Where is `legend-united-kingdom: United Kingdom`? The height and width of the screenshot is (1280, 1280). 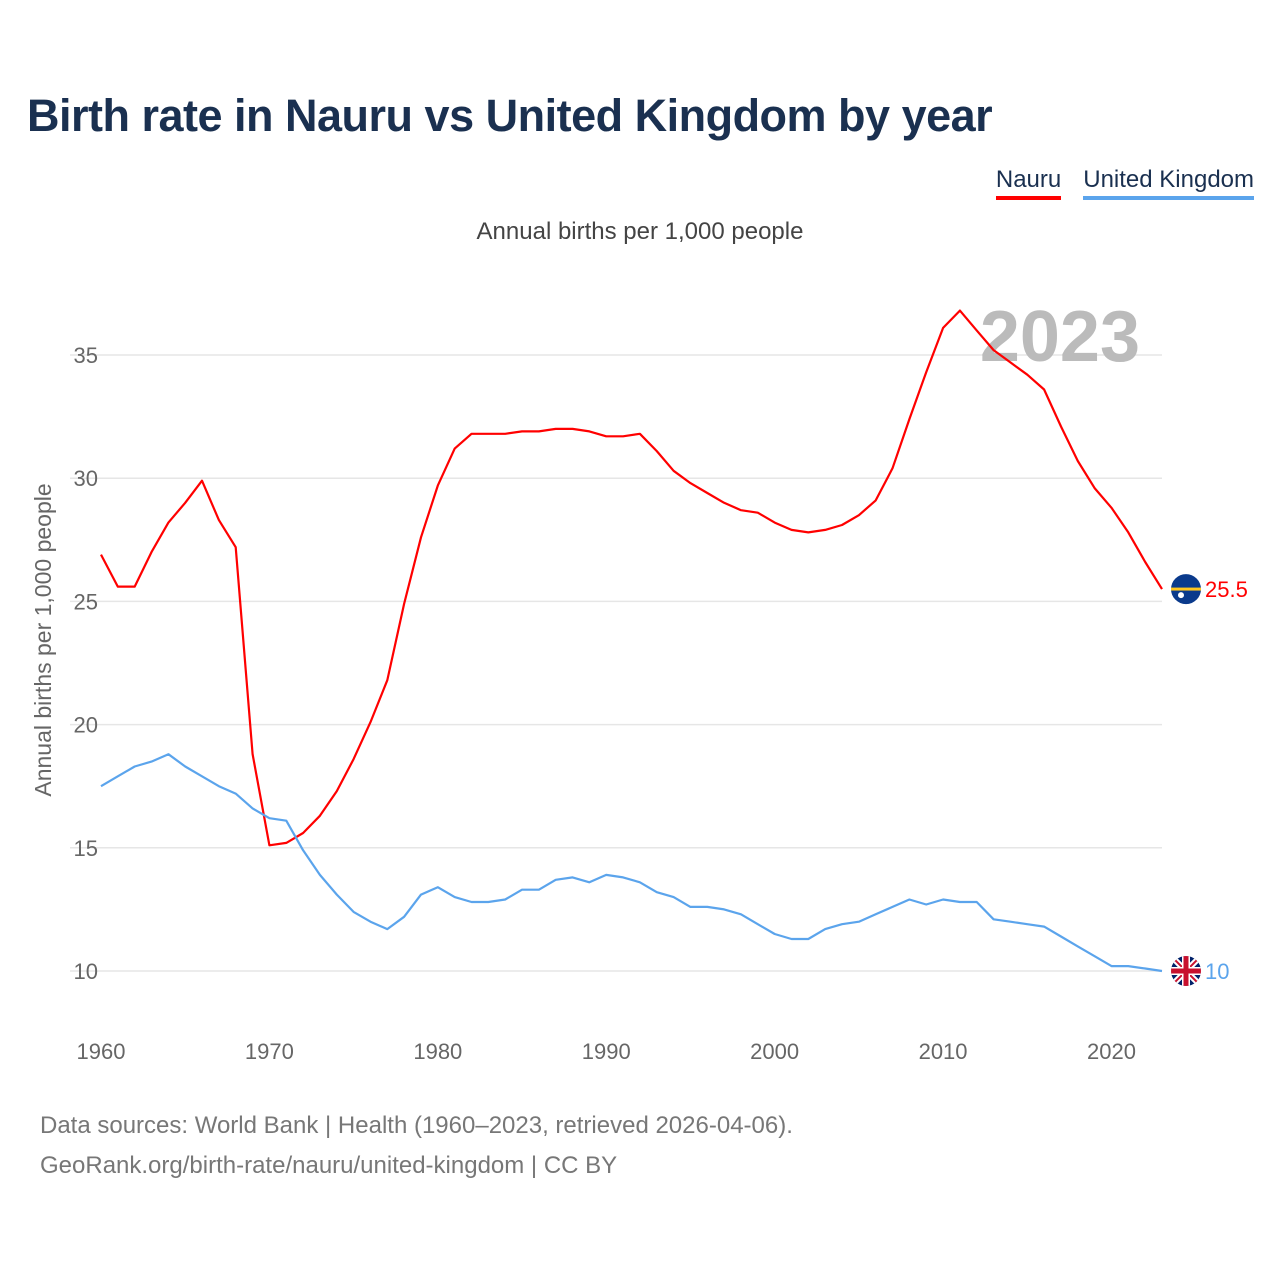 legend-united-kingdom: United Kingdom is located at coordinates (1168, 183).